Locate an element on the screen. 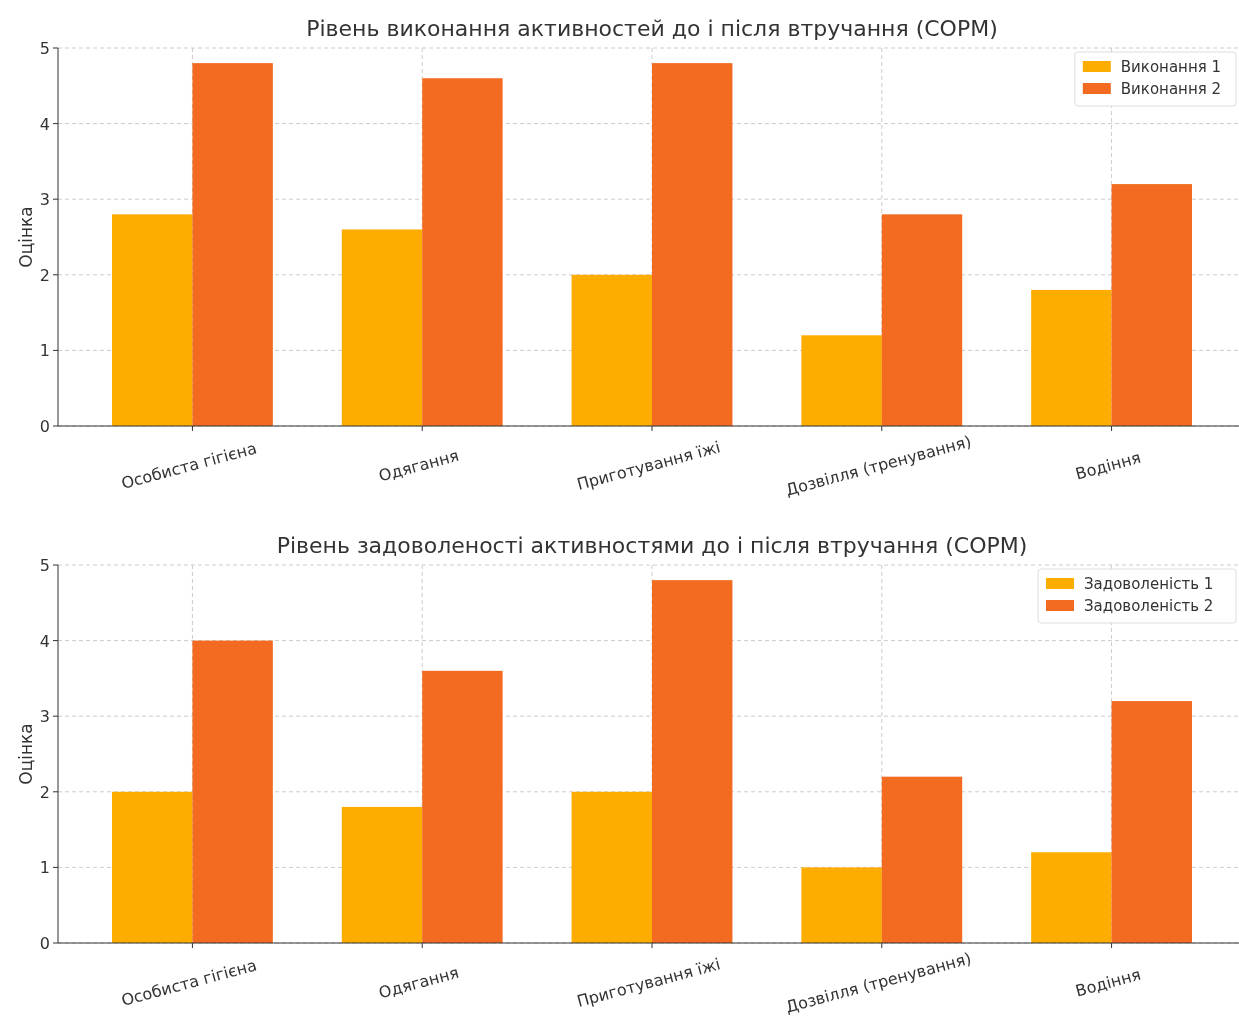  legend-label: Виконання 1 is located at coordinates (1171, 67).